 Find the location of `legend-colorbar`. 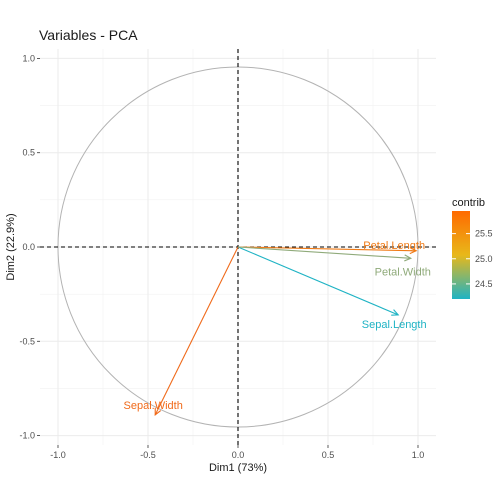

legend-colorbar is located at coordinates (461, 255).